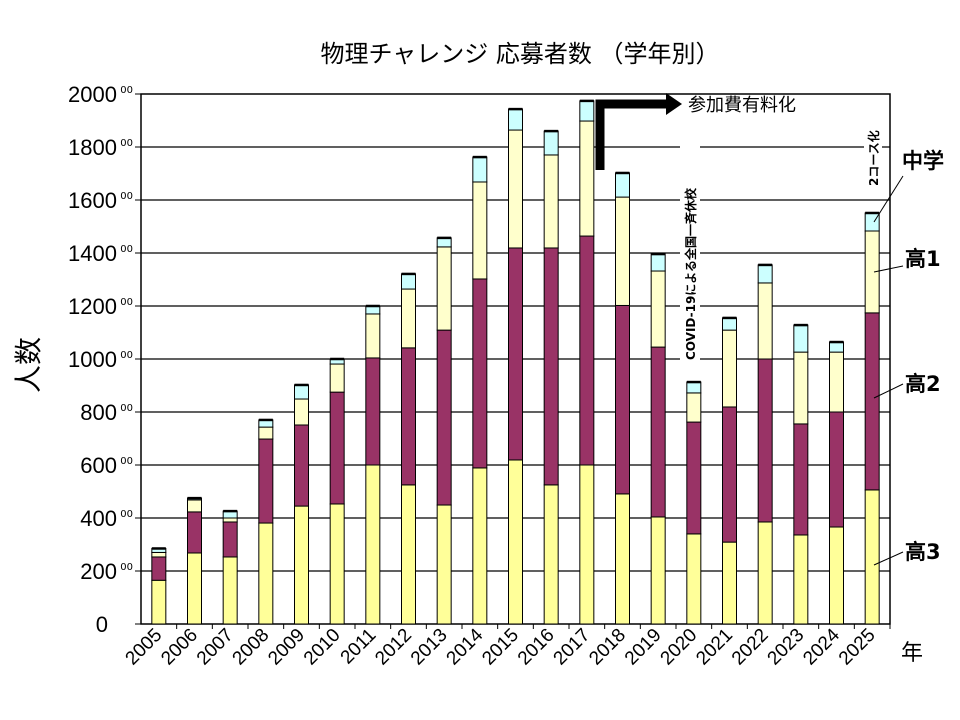  Describe the element at coordinates (714, 647) in the screenshot. I see `x-tick-label: 2021` at that location.